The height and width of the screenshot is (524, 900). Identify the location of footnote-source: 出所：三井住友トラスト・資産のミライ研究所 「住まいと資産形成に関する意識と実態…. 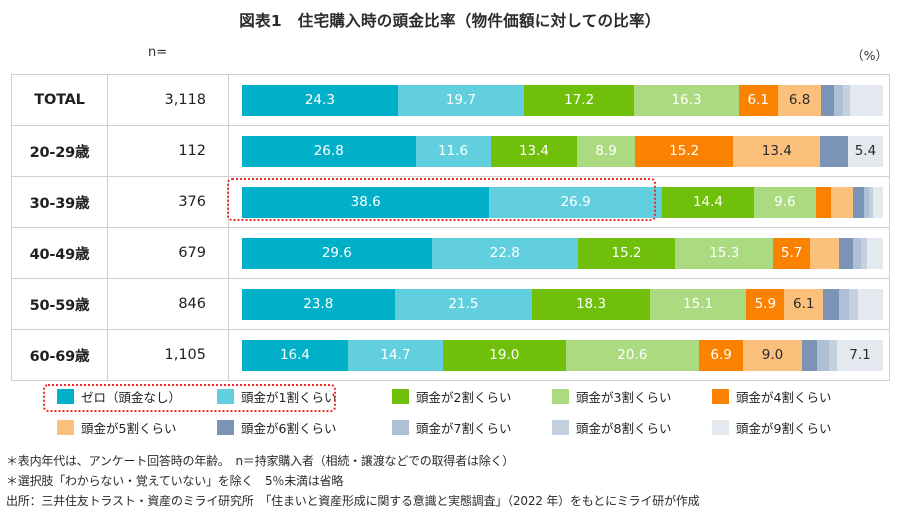
(353, 500).